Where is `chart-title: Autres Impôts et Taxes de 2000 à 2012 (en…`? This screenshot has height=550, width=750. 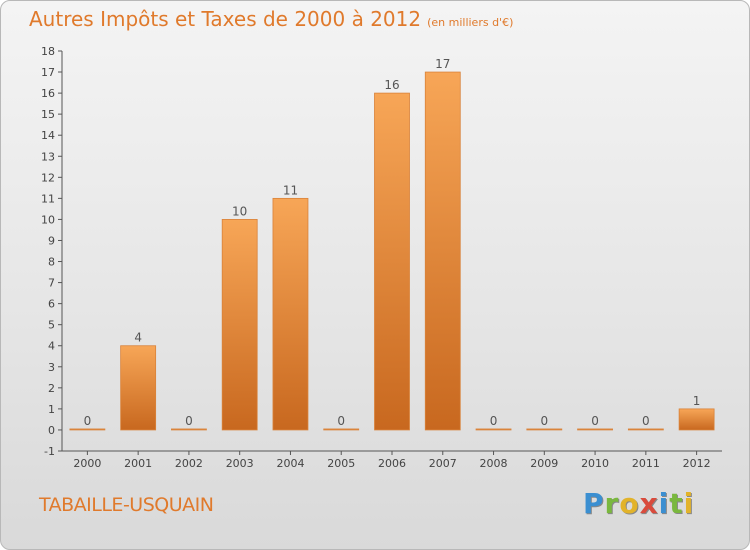
chart-title: Autres Impôts et Taxes de 2000 à 2012 (en… is located at coordinates (271, 19).